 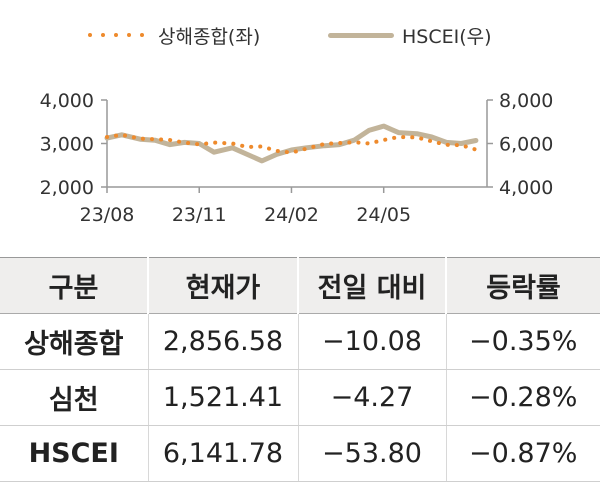 I want to click on x-tick-label: 24/02, so click(x=291, y=215).